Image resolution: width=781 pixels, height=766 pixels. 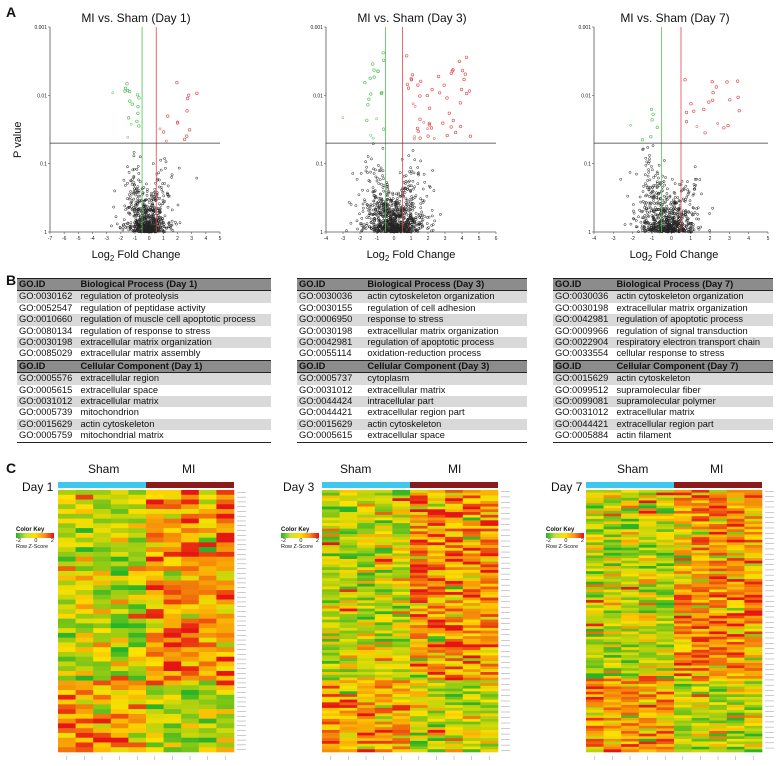 I want to click on go-table-row: GO:0005759 mitochondrial matrix, so click(x=144, y=436).